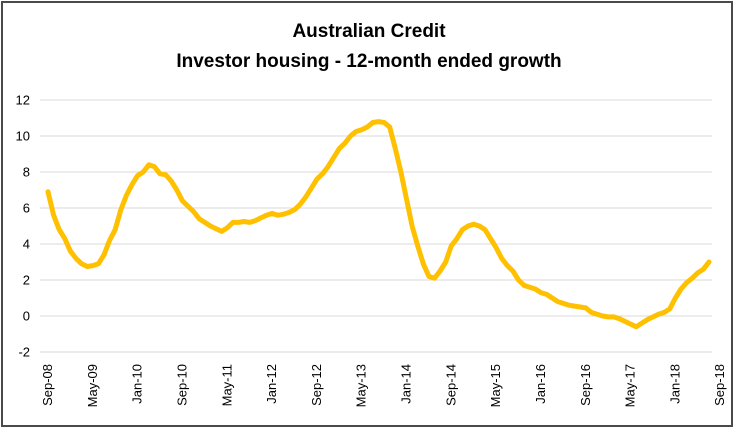 The width and height of the screenshot is (738, 432). I want to click on x-tick-label: Sep-08, so click(47, 385).